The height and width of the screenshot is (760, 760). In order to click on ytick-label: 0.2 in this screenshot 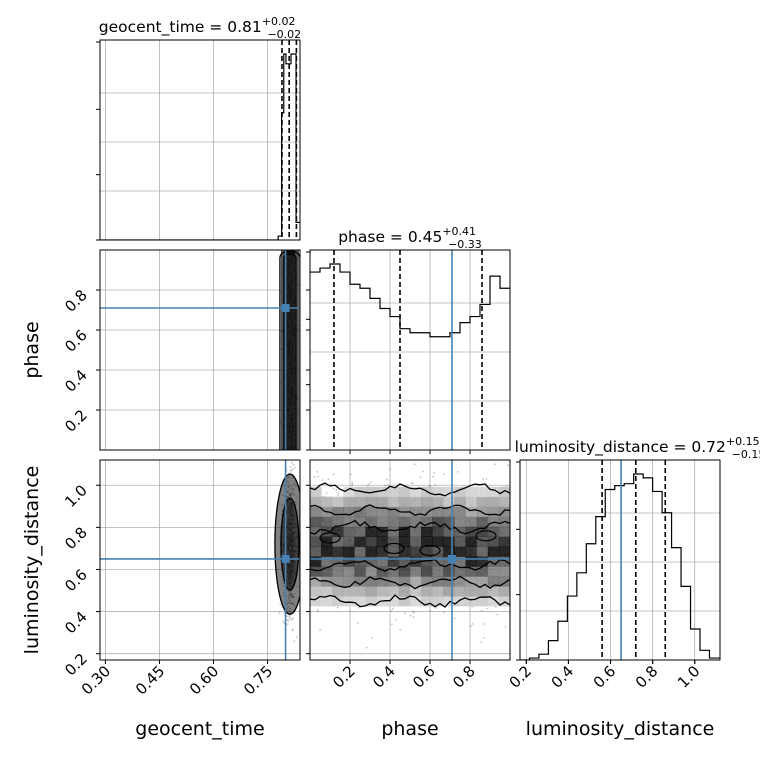, I will do `click(76, 421)`.